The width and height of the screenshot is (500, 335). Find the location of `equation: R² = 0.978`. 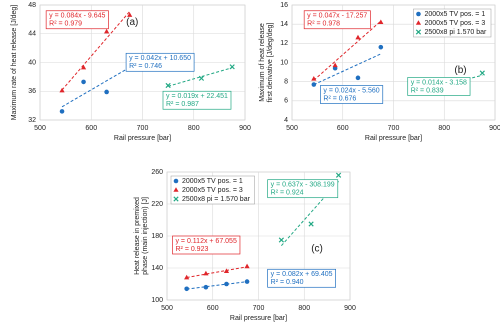

equation: R² = 0.978 is located at coordinates (323, 24).